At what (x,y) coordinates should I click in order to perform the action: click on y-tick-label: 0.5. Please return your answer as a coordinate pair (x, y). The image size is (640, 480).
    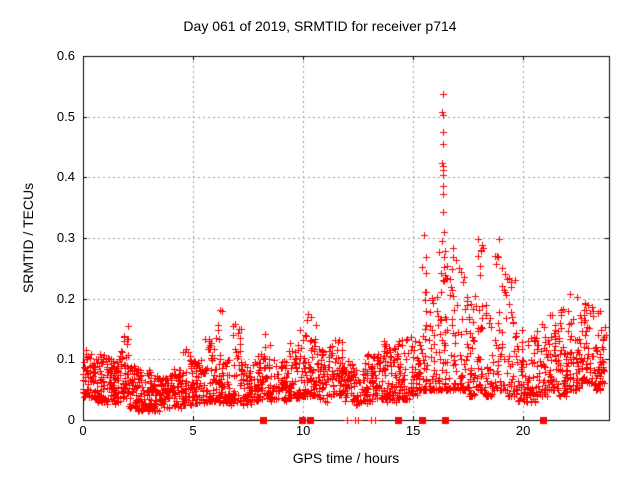
    Looking at the image, I should click on (65, 116).